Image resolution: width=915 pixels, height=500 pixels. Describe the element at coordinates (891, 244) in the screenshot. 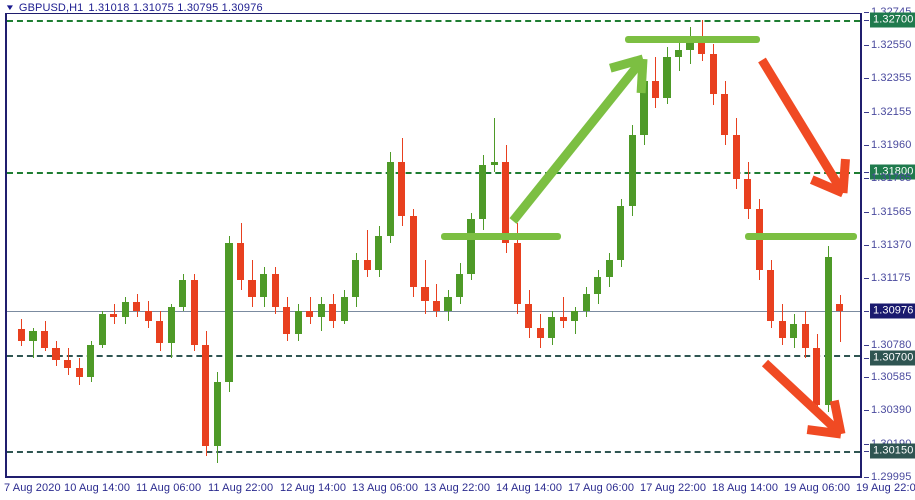

I see `price-axis-label: 1.31370` at that location.